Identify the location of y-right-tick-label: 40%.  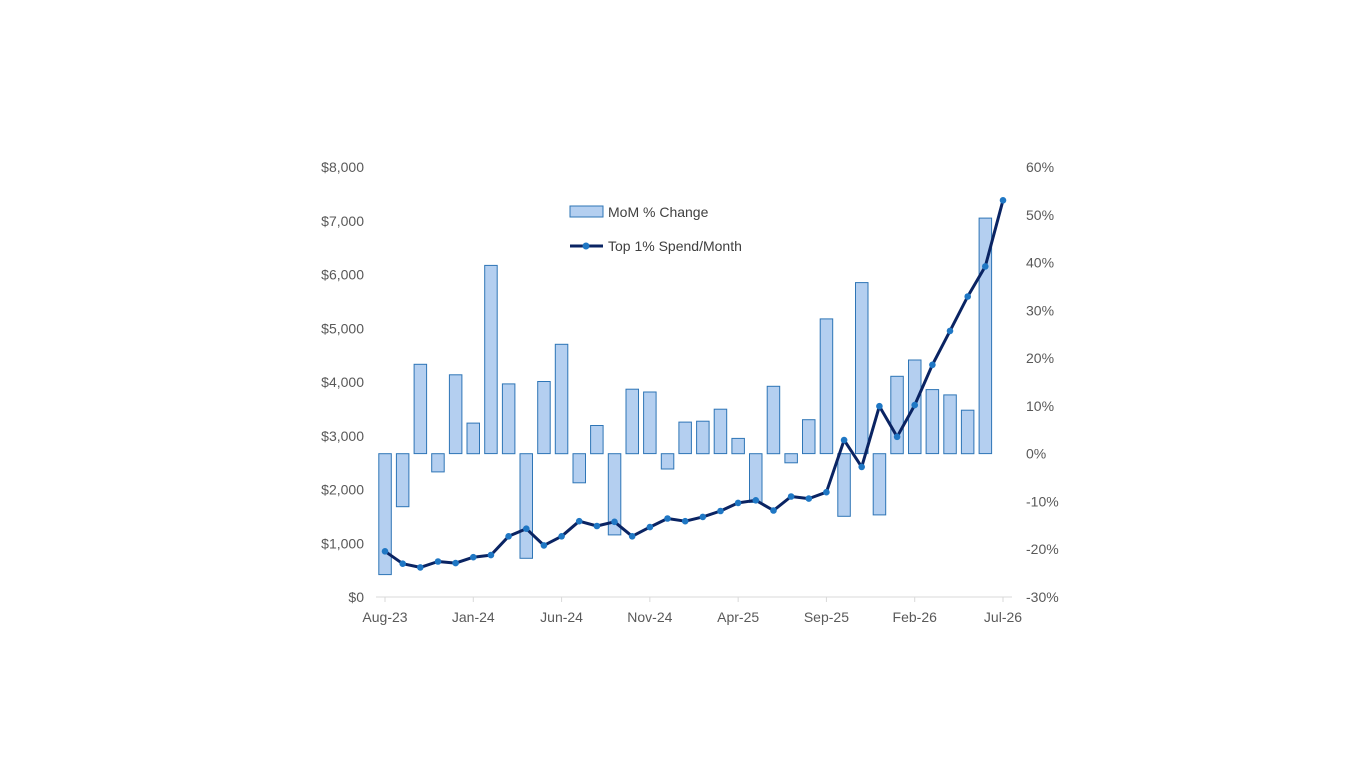
(1040, 263).